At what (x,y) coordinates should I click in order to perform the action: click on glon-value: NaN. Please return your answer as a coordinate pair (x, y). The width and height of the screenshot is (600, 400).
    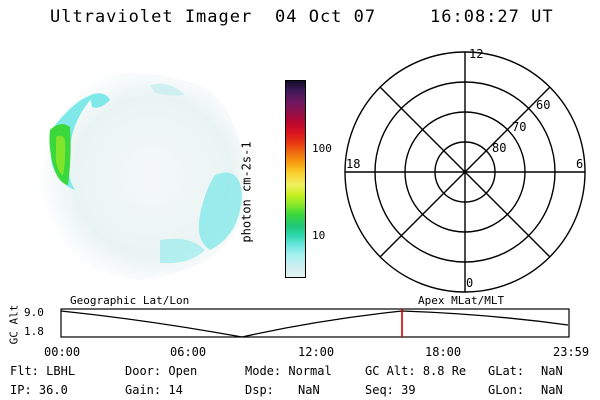
    Looking at the image, I should click on (552, 390).